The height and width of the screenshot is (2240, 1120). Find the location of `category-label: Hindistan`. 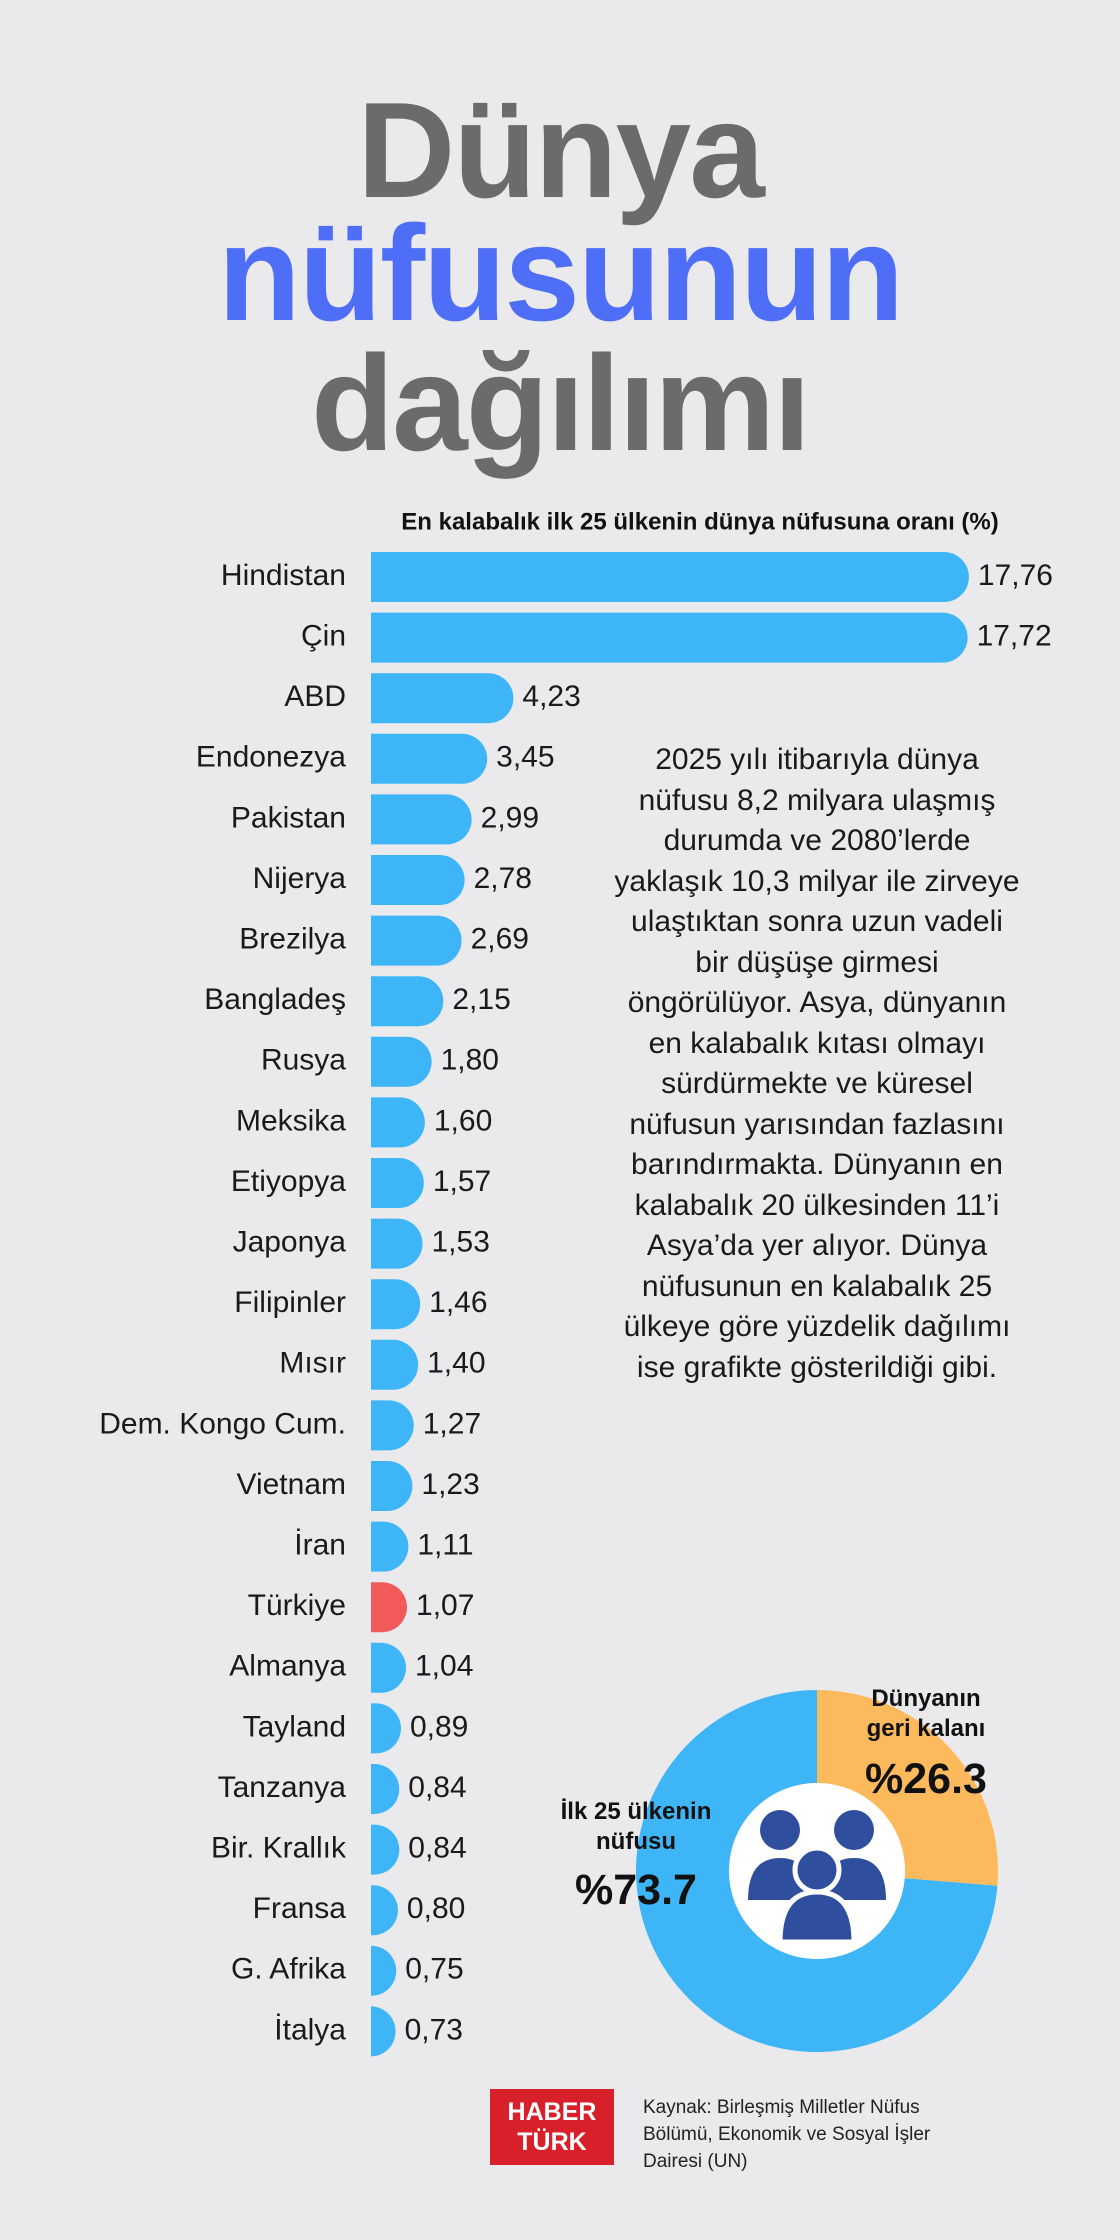

category-label: Hindistan is located at coordinates (283, 575).